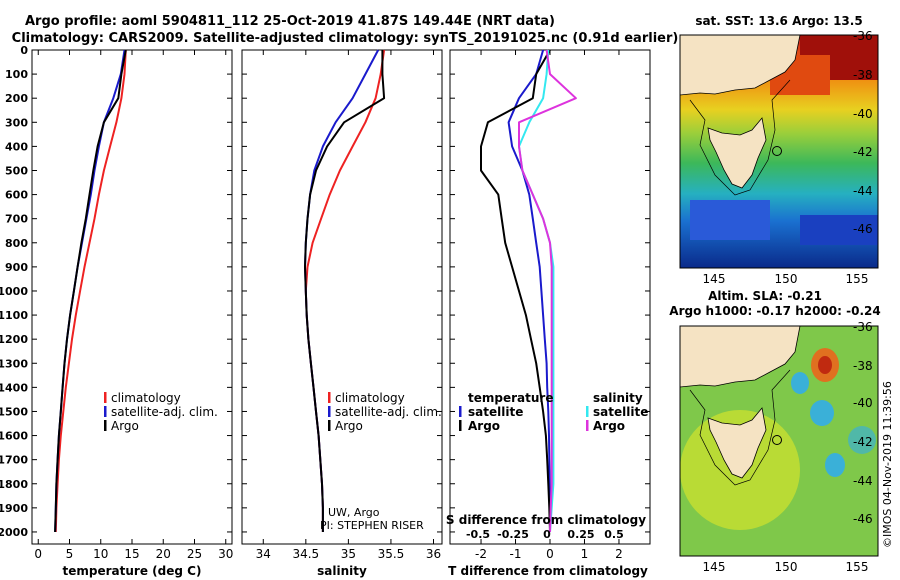  Describe the element at coordinates (857, 567) in the screenshot. I see `lon-tick: 155` at that location.